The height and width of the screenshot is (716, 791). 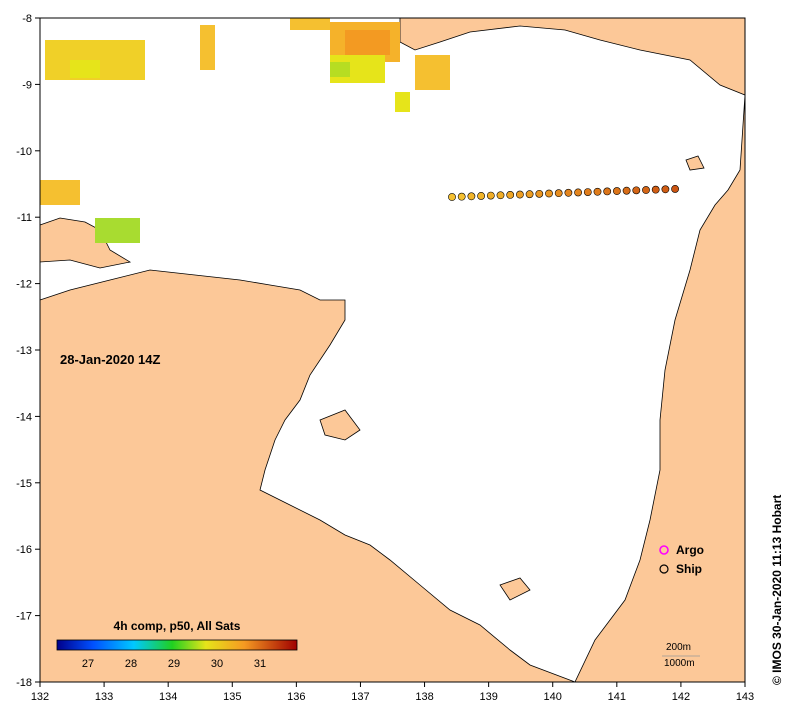 What do you see at coordinates (24, 550) in the screenshot?
I see `y-tick-label: -16` at bounding box center [24, 550].